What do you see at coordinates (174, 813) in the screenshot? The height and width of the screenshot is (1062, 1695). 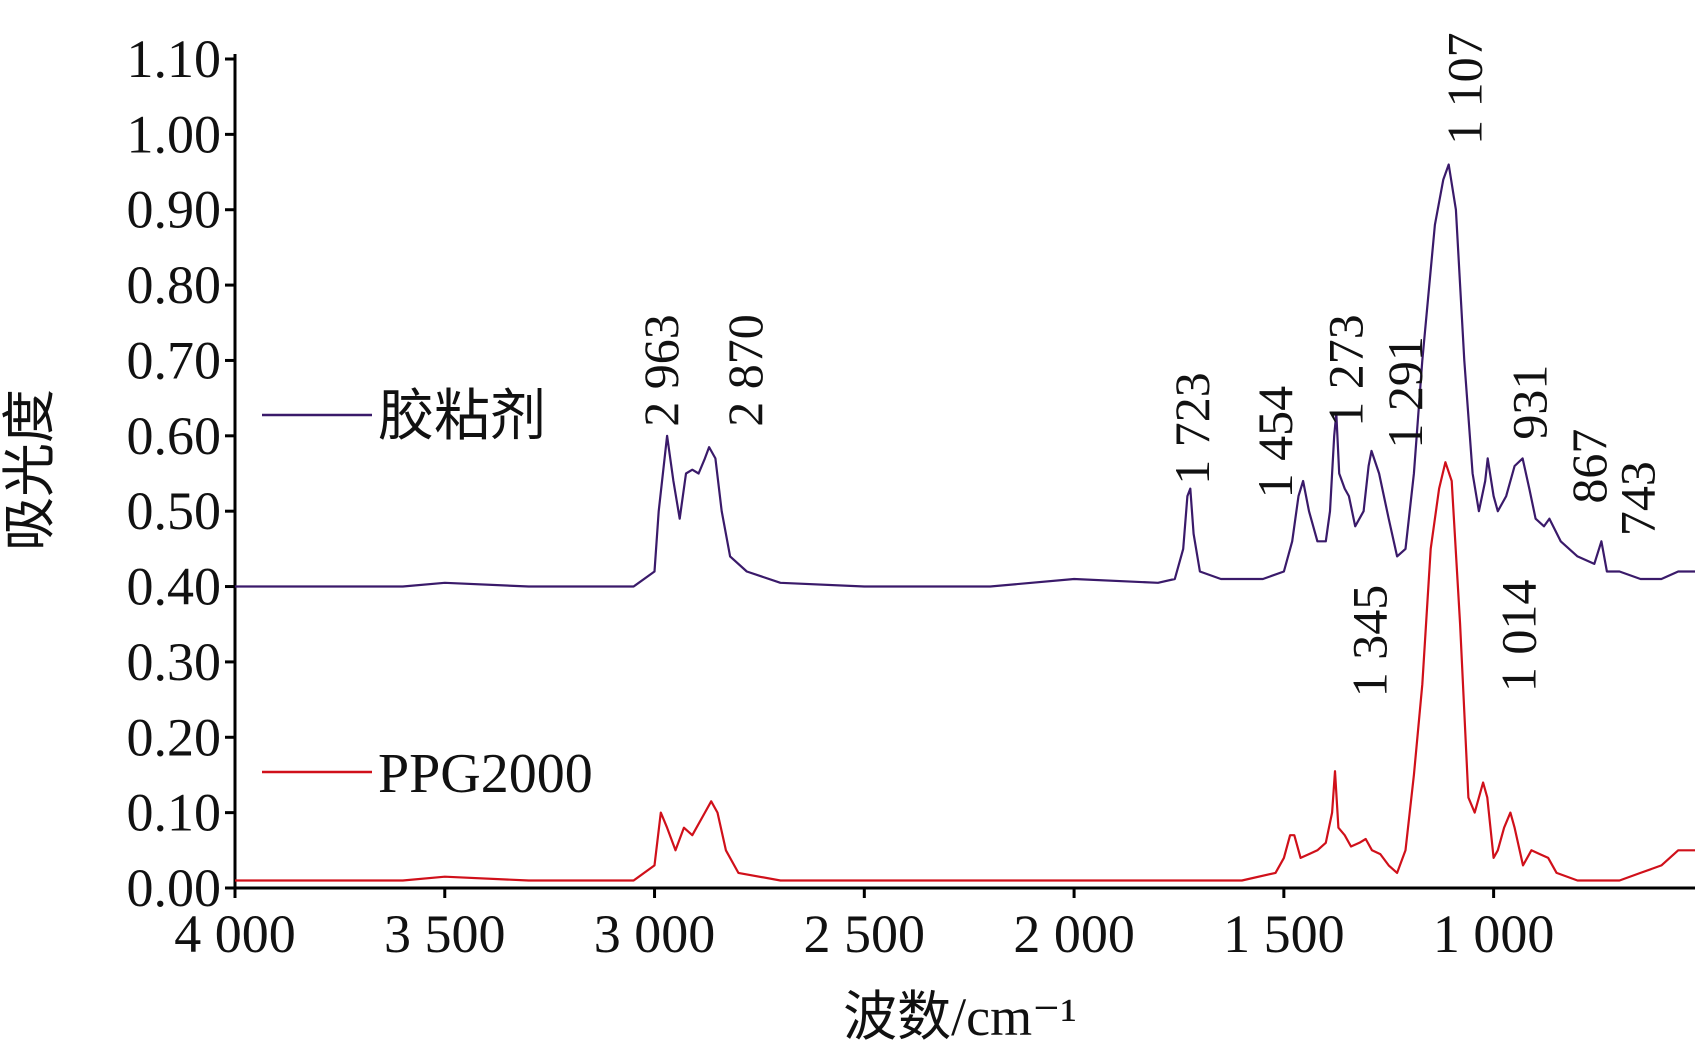 I see `y-tick-label: 0.10` at bounding box center [174, 813].